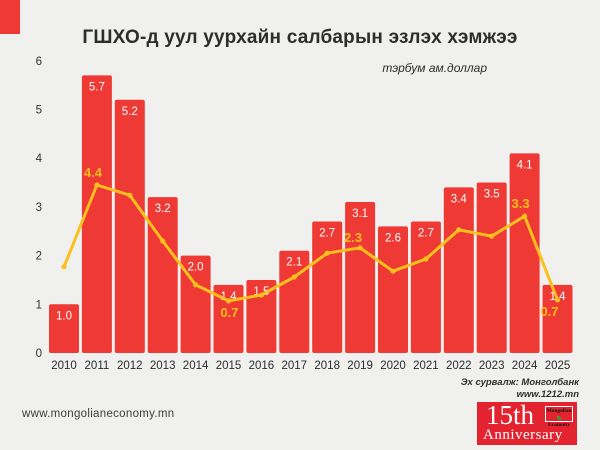 The width and height of the screenshot is (600, 450). What do you see at coordinates (519, 382) in the screenshot?
I see `source-line1: Эх сурвалж: Монголбанк` at bounding box center [519, 382].